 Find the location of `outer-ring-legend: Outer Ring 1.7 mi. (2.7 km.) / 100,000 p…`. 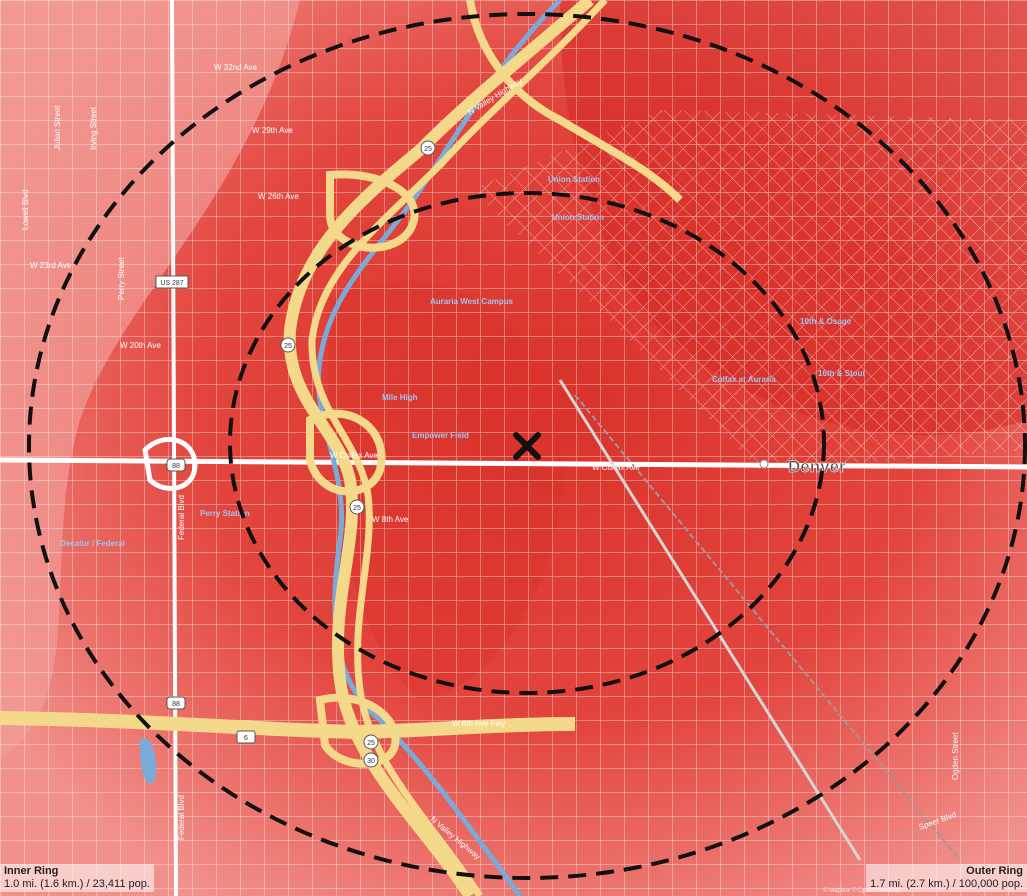

outer-ring-legend: Outer Ring 1.7 mi. (2.7 km.) / 100,000 p… is located at coordinates (946, 878).